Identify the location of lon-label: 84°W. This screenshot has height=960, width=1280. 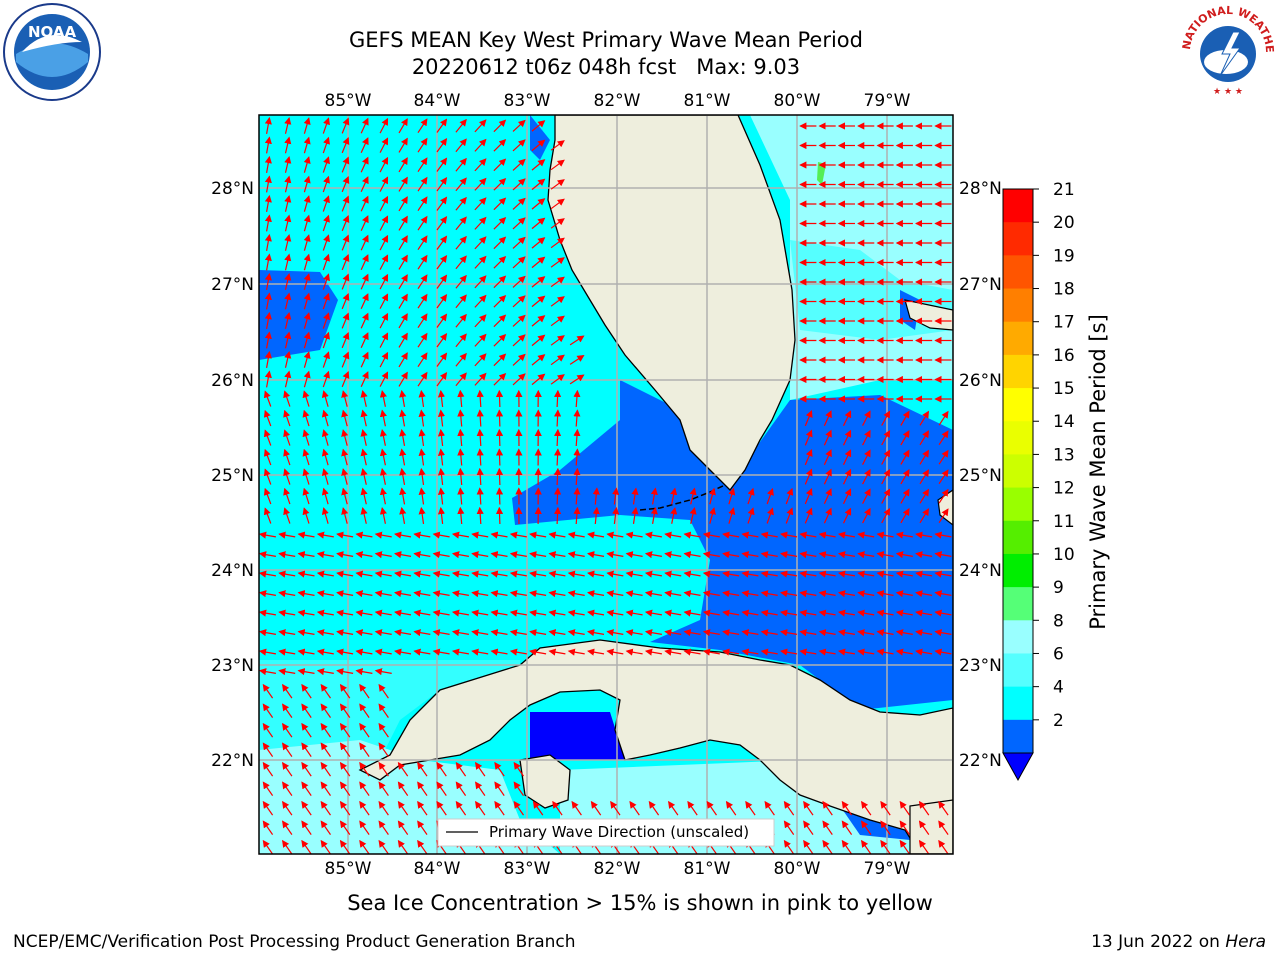
(437, 101).